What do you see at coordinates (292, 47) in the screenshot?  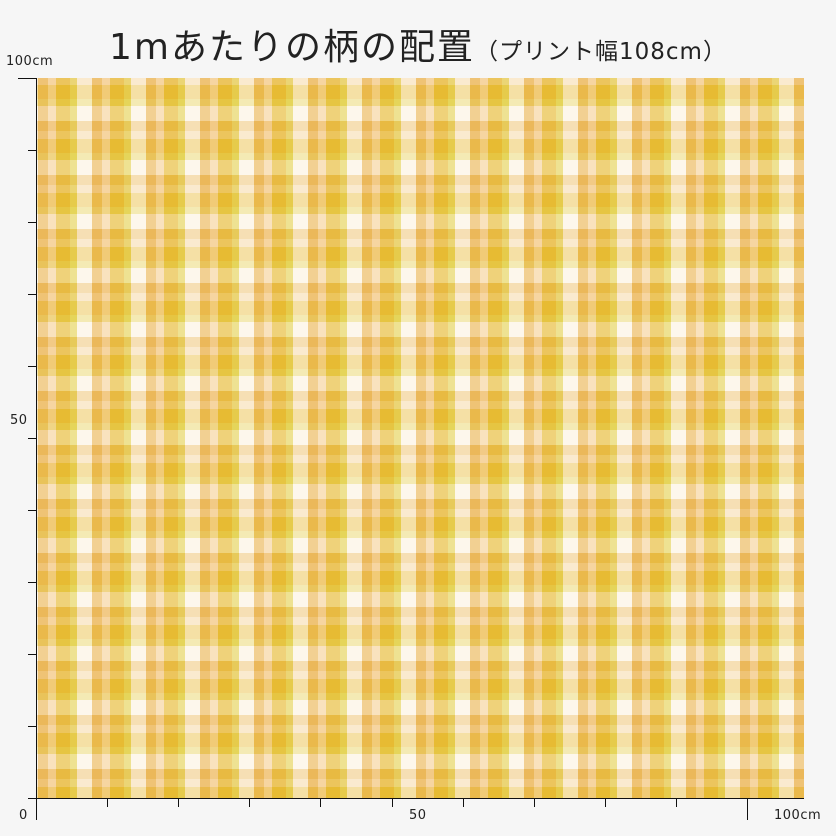 I see `title-main: 1mあたりの柄の配置` at bounding box center [292, 47].